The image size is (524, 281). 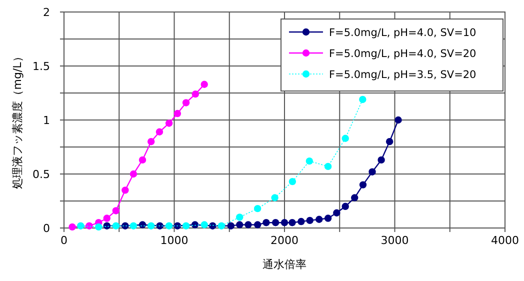 What do you see at coordinates (64, 240) in the screenshot?
I see `x-tick-label: 0` at bounding box center [64, 240].